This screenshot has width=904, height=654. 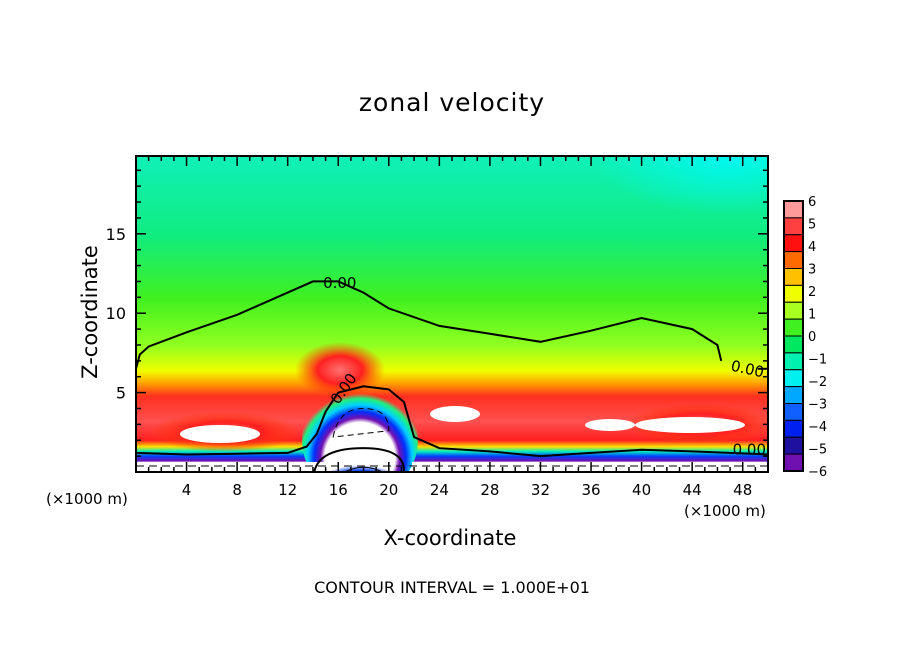 I want to click on colorbar: 6 5 4 3 2 1 0 −1 −2 −3 −4 −5 −6, so click(x=805, y=337).